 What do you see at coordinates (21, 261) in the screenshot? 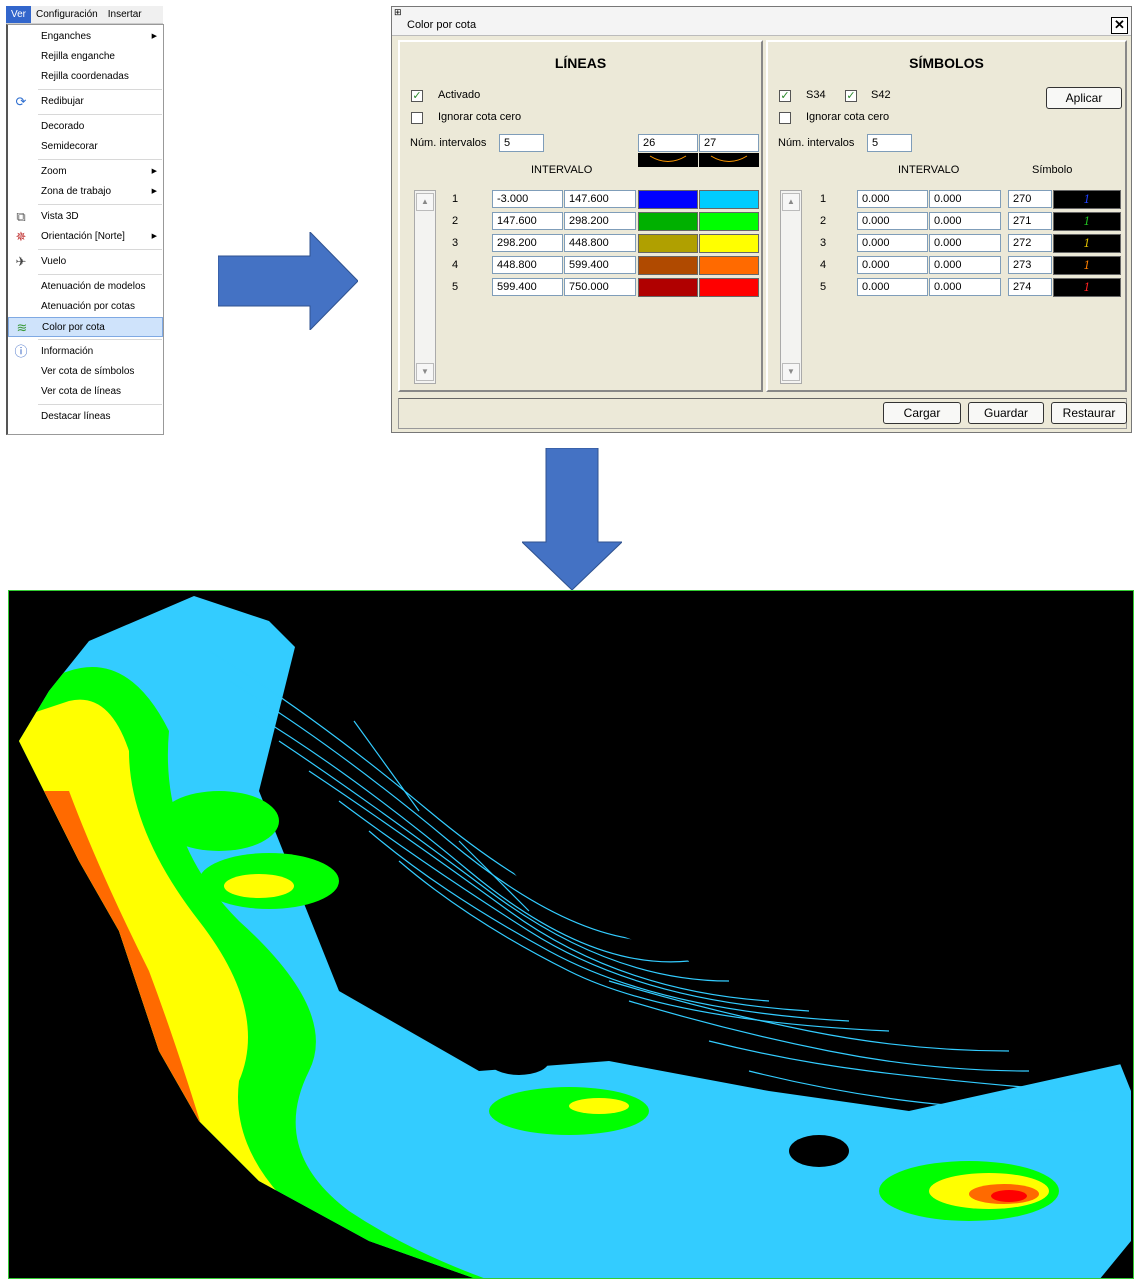
I see `airplane-icon: ✈` at bounding box center [21, 261].